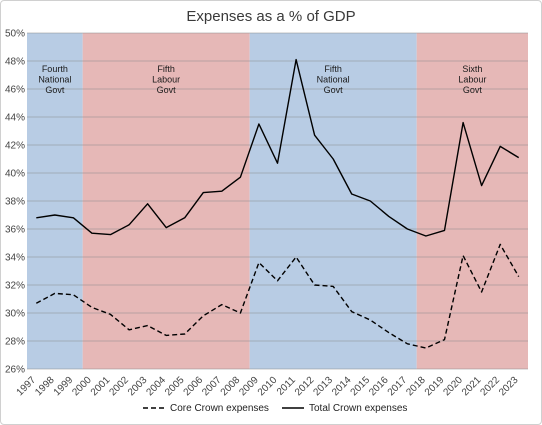 This screenshot has height=425, width=542. What do you see at coordinates (270, 16) in the screenshot?
I see `chart-title: Expenses as a % of GDP` at bounding box center [270, 16].